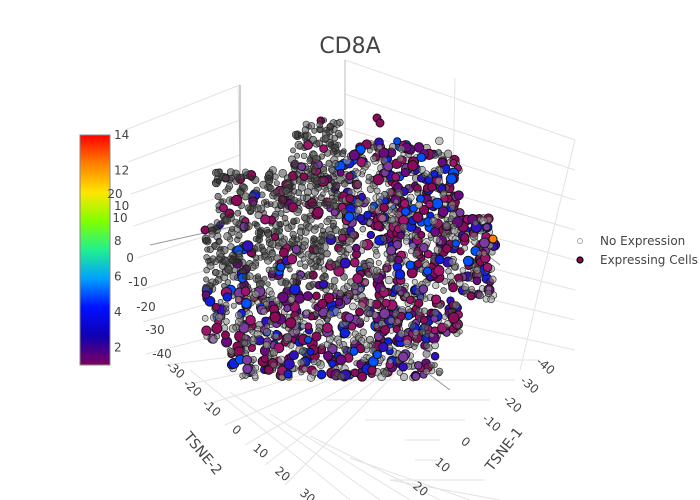  I want to click on legend-item-no-expression: No Expression, so click(631, 241).